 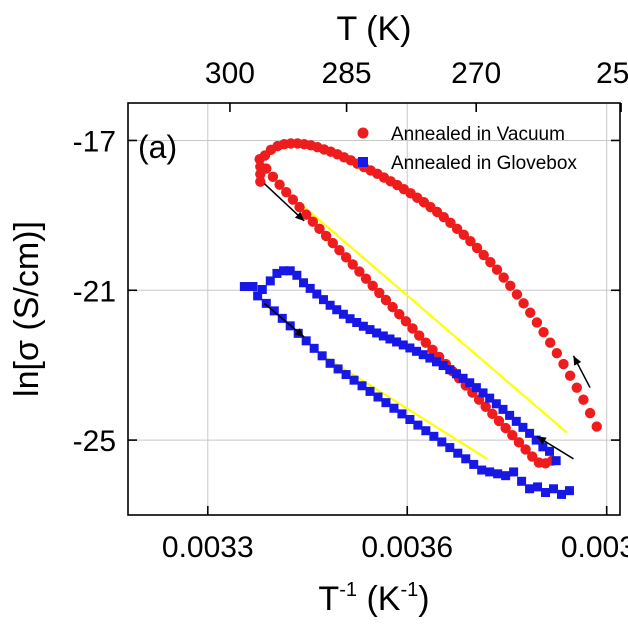 I want to click on top-tick-label: 255, so click(x=612, y=73).